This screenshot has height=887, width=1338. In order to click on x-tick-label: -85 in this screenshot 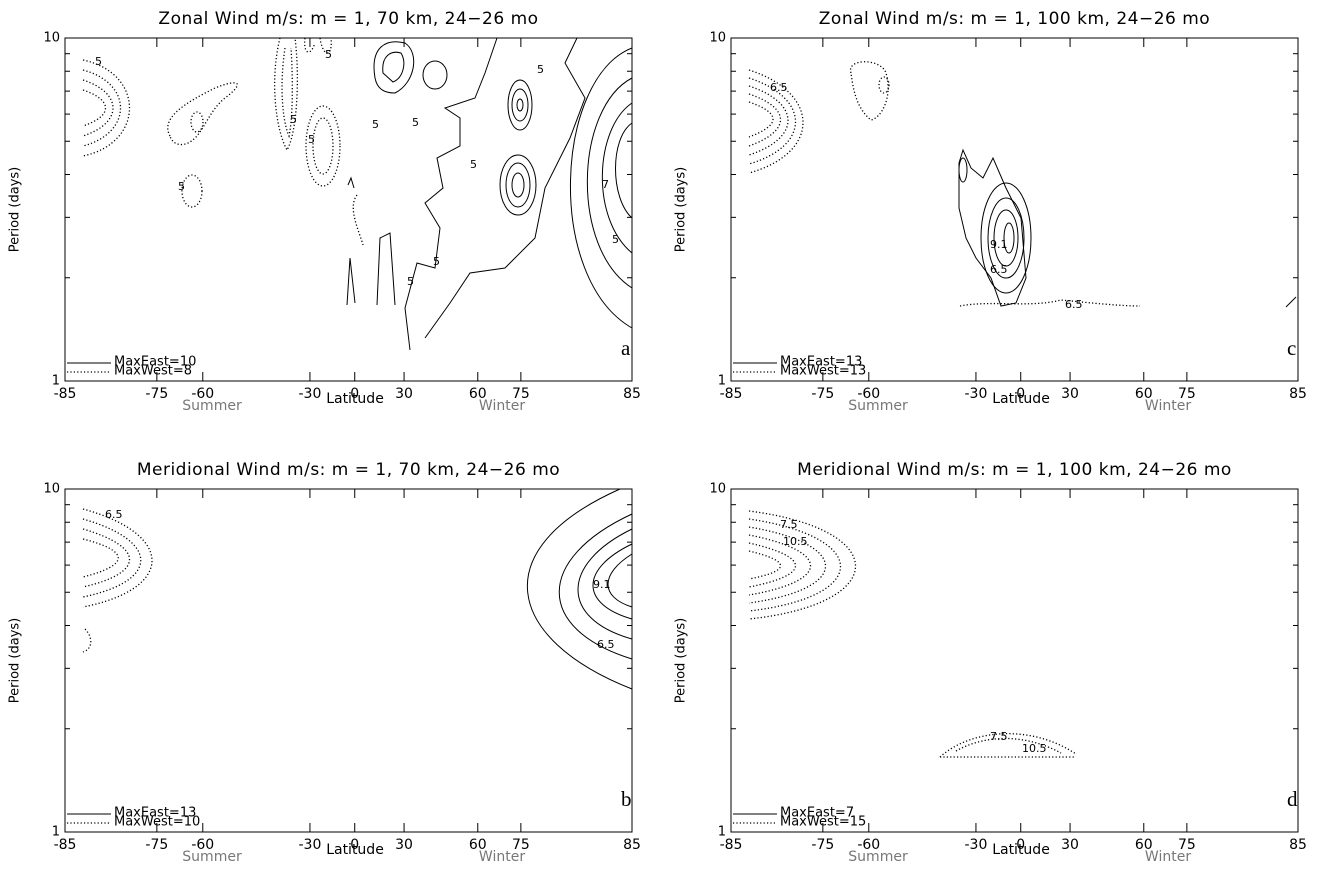, I will do `click(65, 394)`.